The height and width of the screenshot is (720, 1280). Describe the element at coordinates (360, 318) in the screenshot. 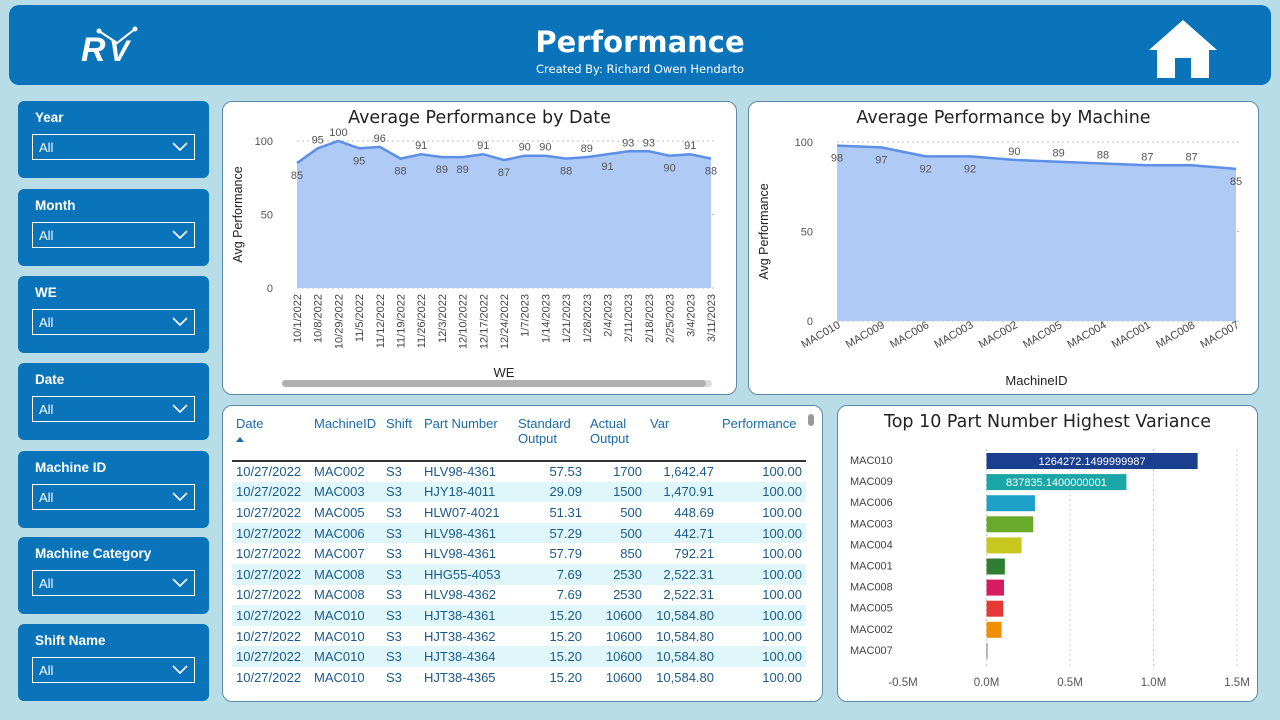

I see `x-tick-label: 11/5/2022` at that location.